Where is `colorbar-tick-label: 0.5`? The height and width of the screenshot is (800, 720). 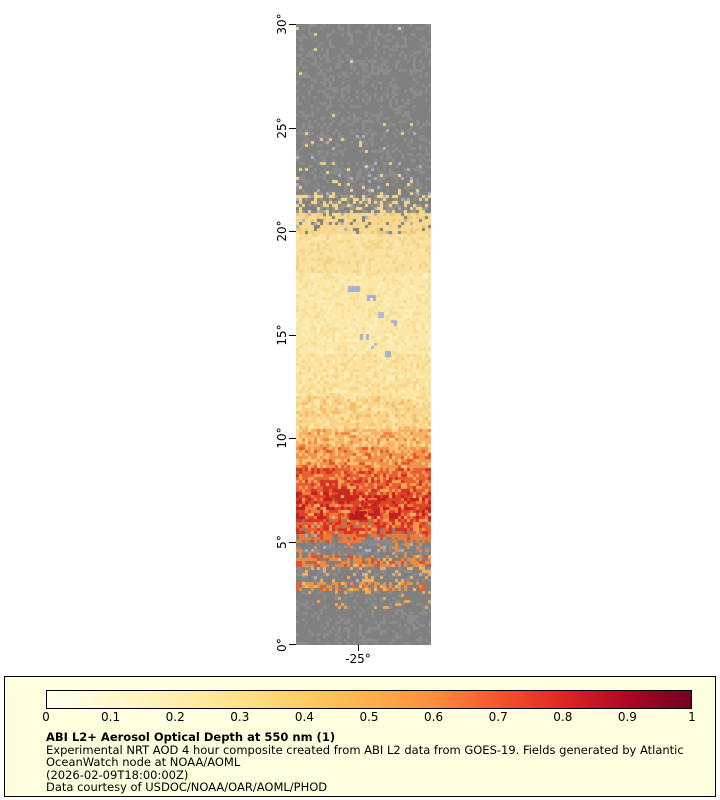 colorbar-tick-label: 0.5 is located at coordinates (369, 717).